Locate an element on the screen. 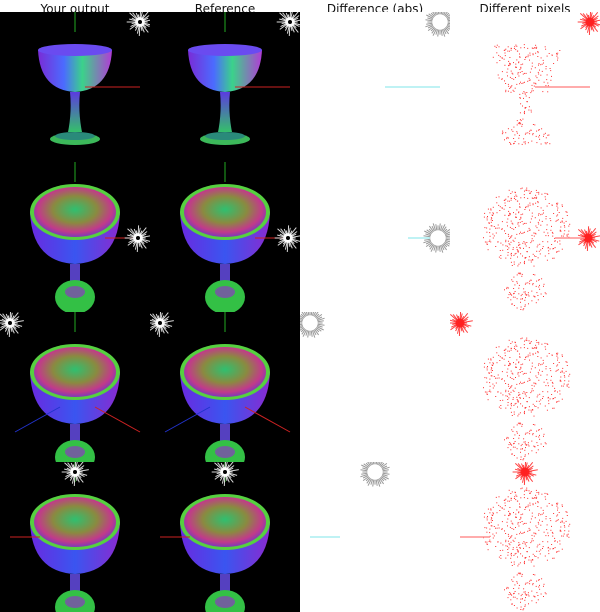 Image resolution: width=600 pixels, height=612 pixels. panel-row1-reference is located at coordinates (225, 87).